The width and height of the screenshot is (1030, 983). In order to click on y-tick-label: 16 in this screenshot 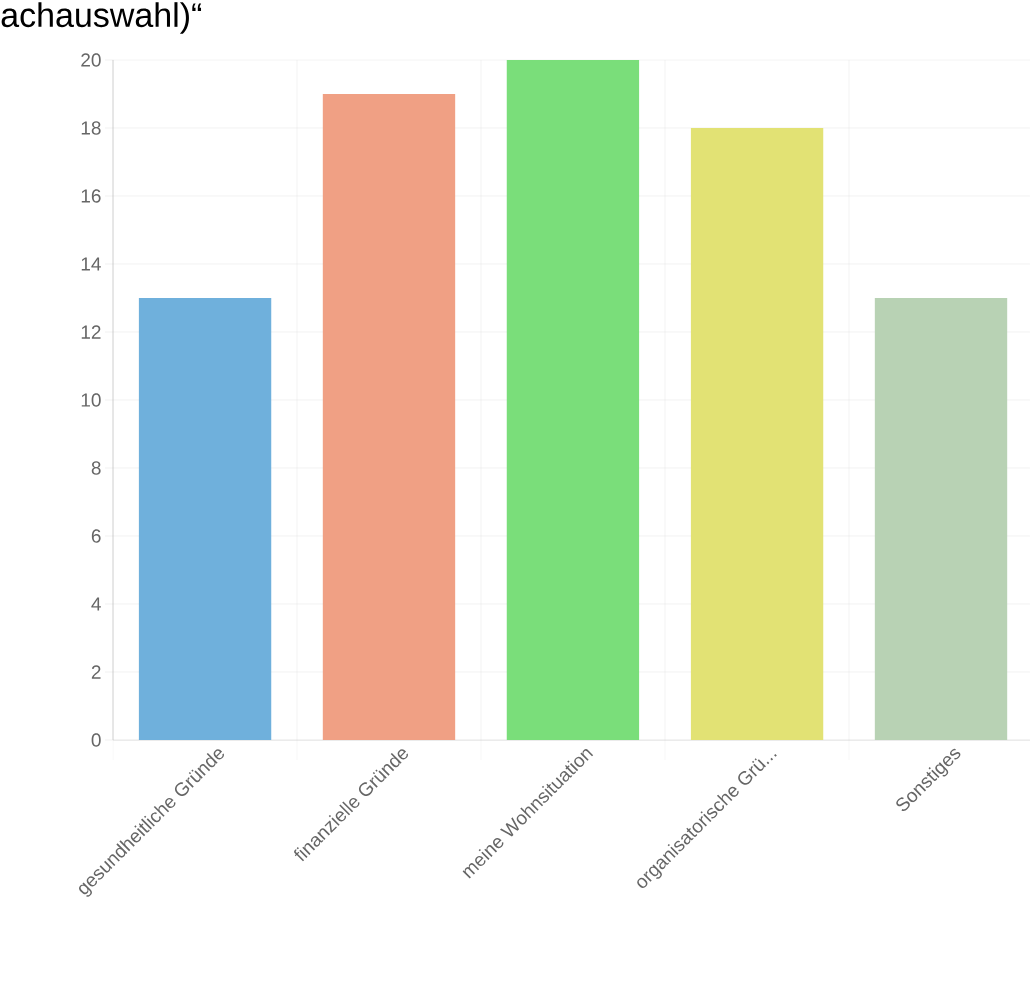, I will do `click(91, 196)`.